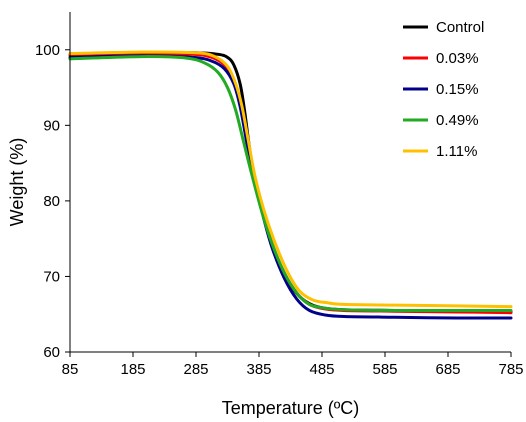 The height and width of the screenshot is (422, 526). Describe the element at coordinates (293, 365) in the screenshot. I see `x-ticks: 85 185 285 385 485 585 685 785` at that location.